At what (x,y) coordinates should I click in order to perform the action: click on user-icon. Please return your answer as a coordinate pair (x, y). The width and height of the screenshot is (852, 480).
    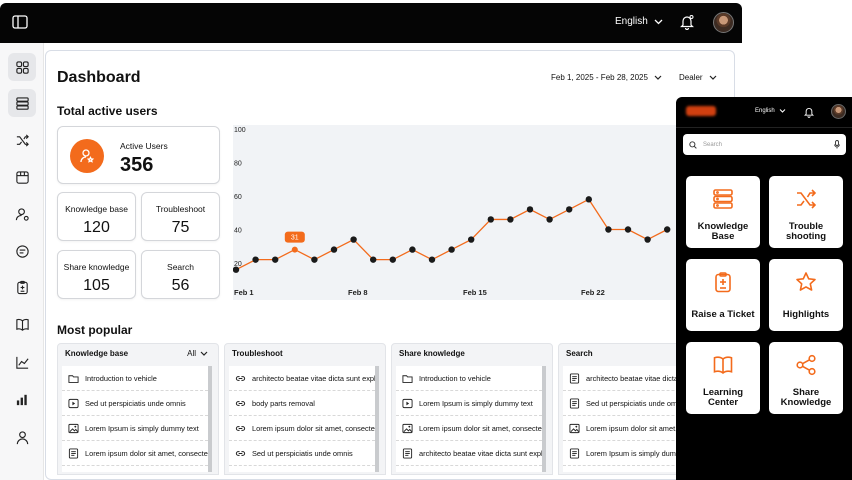
    Looking at the image, I should click on (22, 437).